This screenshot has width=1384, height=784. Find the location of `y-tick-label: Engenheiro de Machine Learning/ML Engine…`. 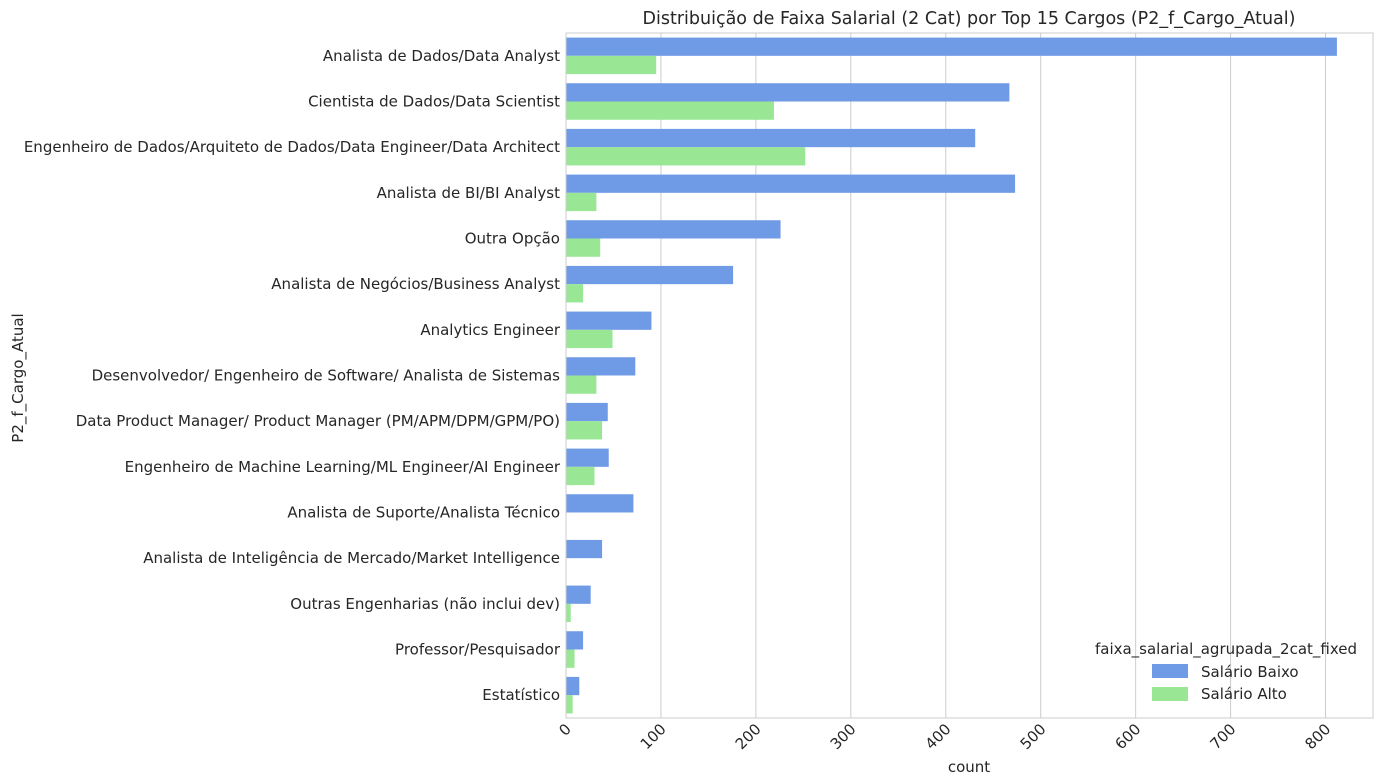

y-tick-label: Engenheiro de Machine Learning/ML Engine… is located at coordinates (343, 467).